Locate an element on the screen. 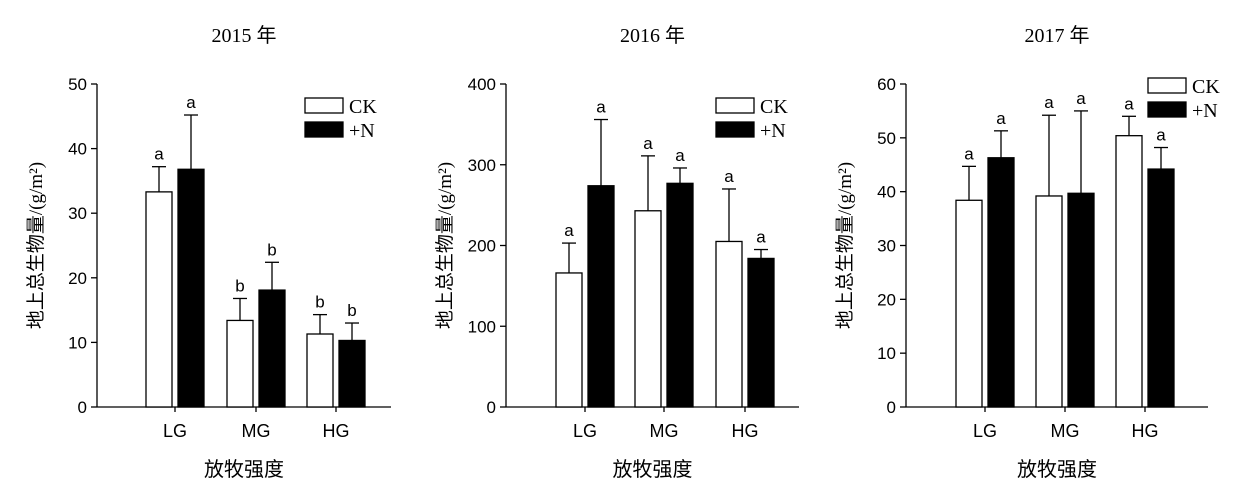 This screenshot has height=487, width=1246. chart-title: 2015 年 is located at coordinates (244, 35).